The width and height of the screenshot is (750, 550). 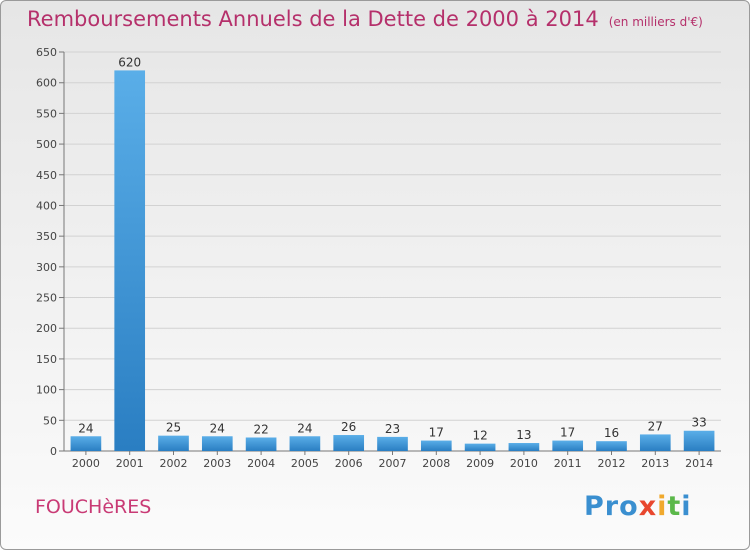 What do you see at coordinates (349, 463) in the screenshot?
I see `x-tick-label: 2006` at bounding box center [349, 463].